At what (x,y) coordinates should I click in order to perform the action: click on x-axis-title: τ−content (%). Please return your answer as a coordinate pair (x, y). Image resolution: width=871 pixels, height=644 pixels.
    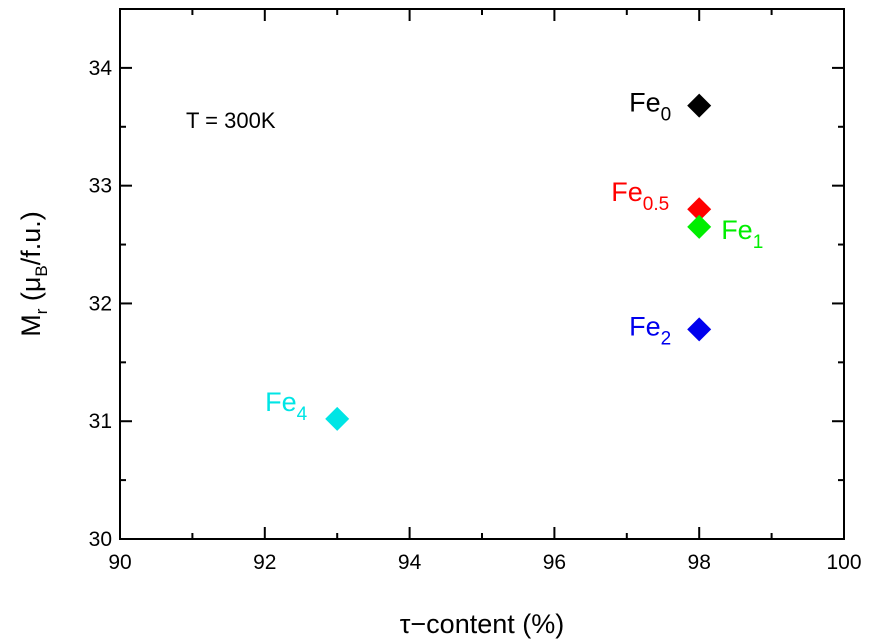
    Looking at the image, I should click on (482, 624).